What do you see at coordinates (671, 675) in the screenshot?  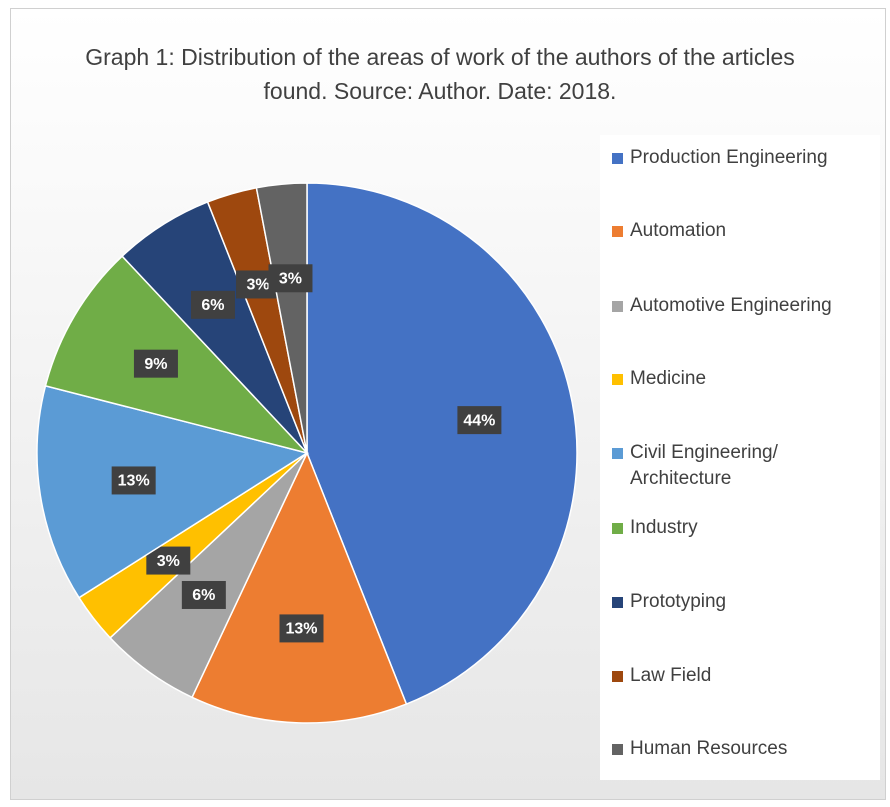 I see `legend-label: Law Field` at bounding box center [671, 675].